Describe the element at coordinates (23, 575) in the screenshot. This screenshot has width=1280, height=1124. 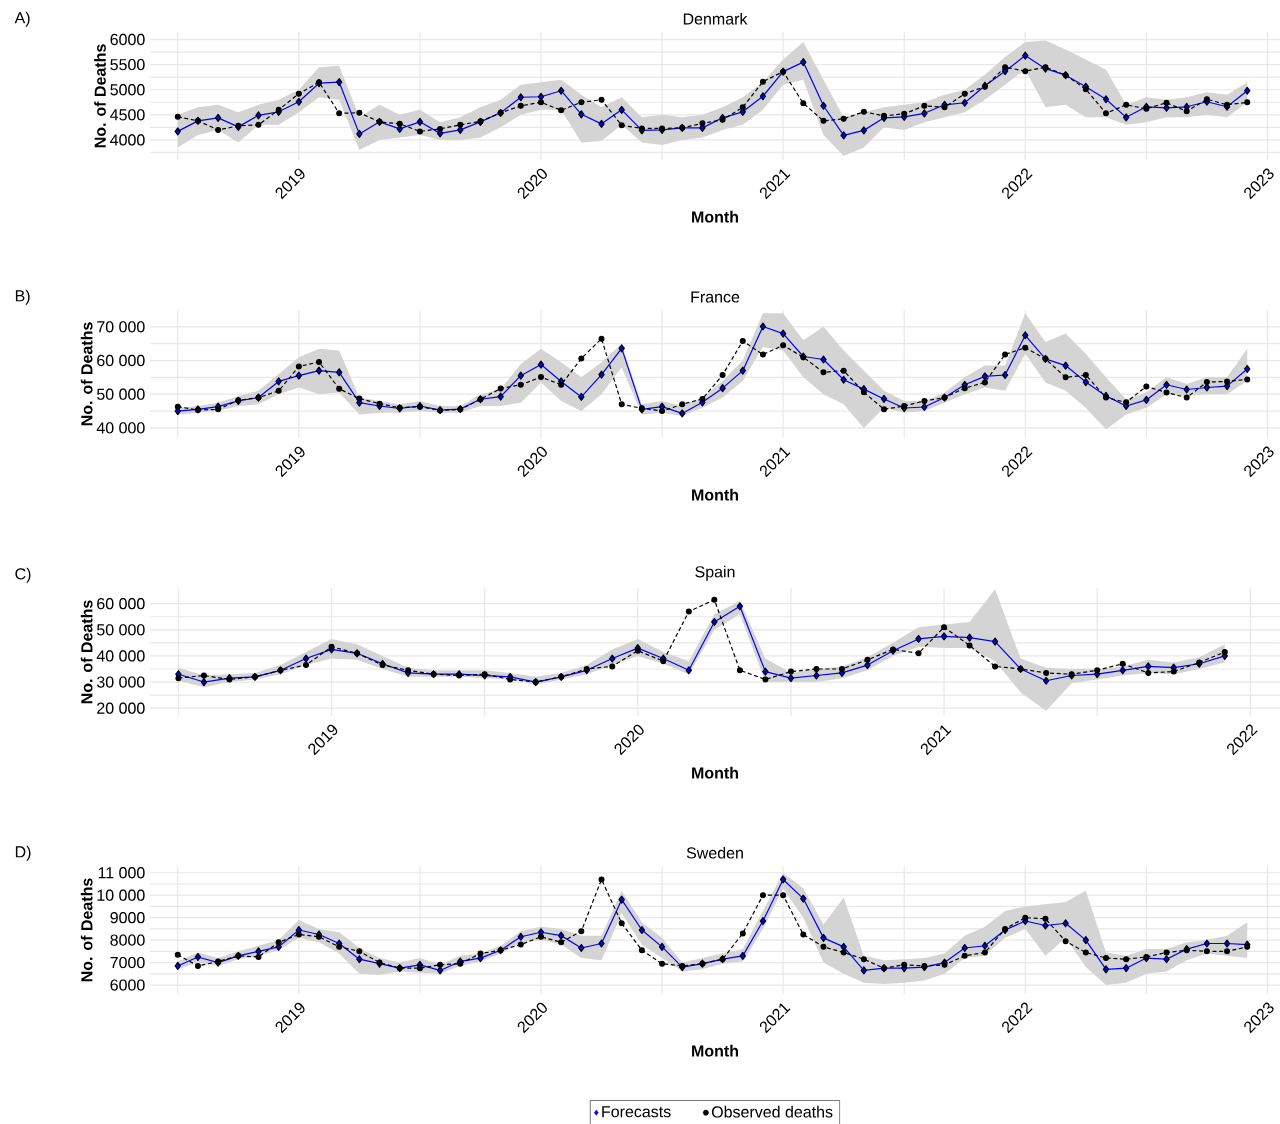
I see `text: C)` at that location.